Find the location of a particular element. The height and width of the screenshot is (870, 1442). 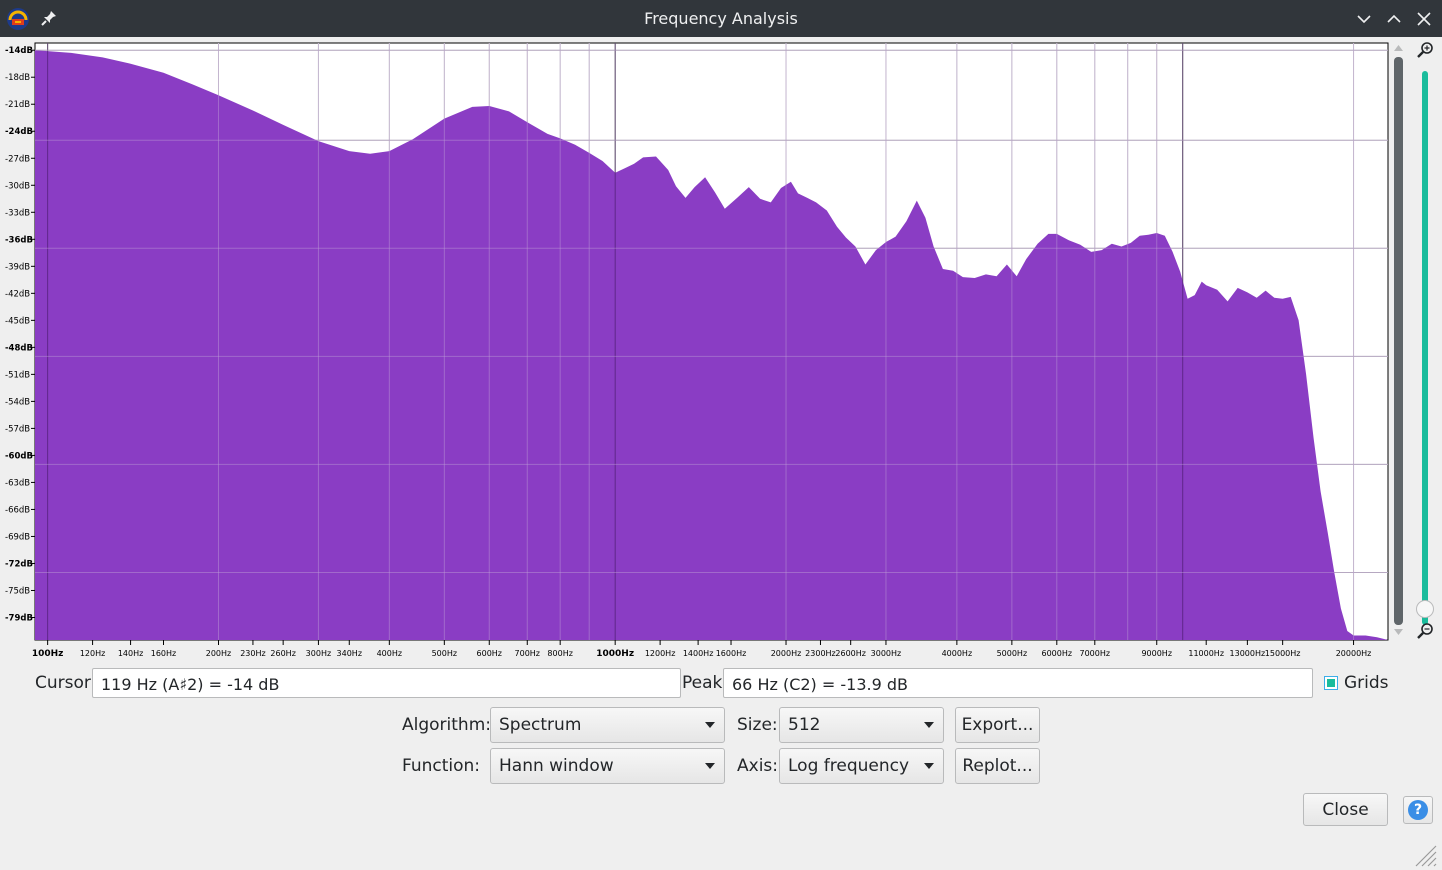

x-tick-label: 20000Hz is located at coordinates (1354, 653).